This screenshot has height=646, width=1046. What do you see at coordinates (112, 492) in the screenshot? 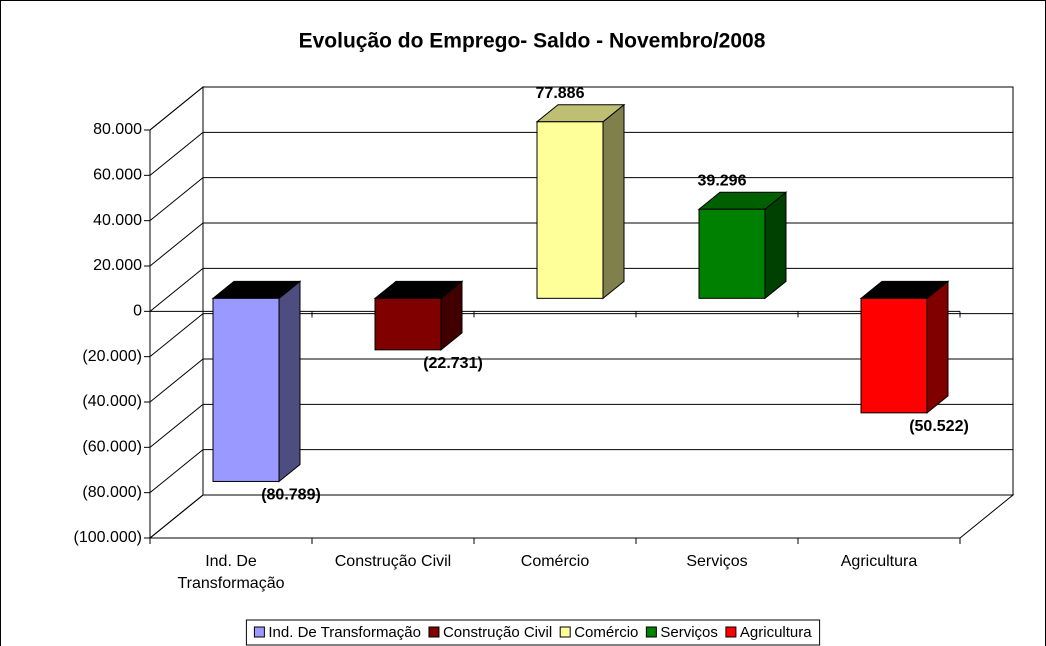
I see `y-tick-label: (80.000)` at bounding box center [112, 492].